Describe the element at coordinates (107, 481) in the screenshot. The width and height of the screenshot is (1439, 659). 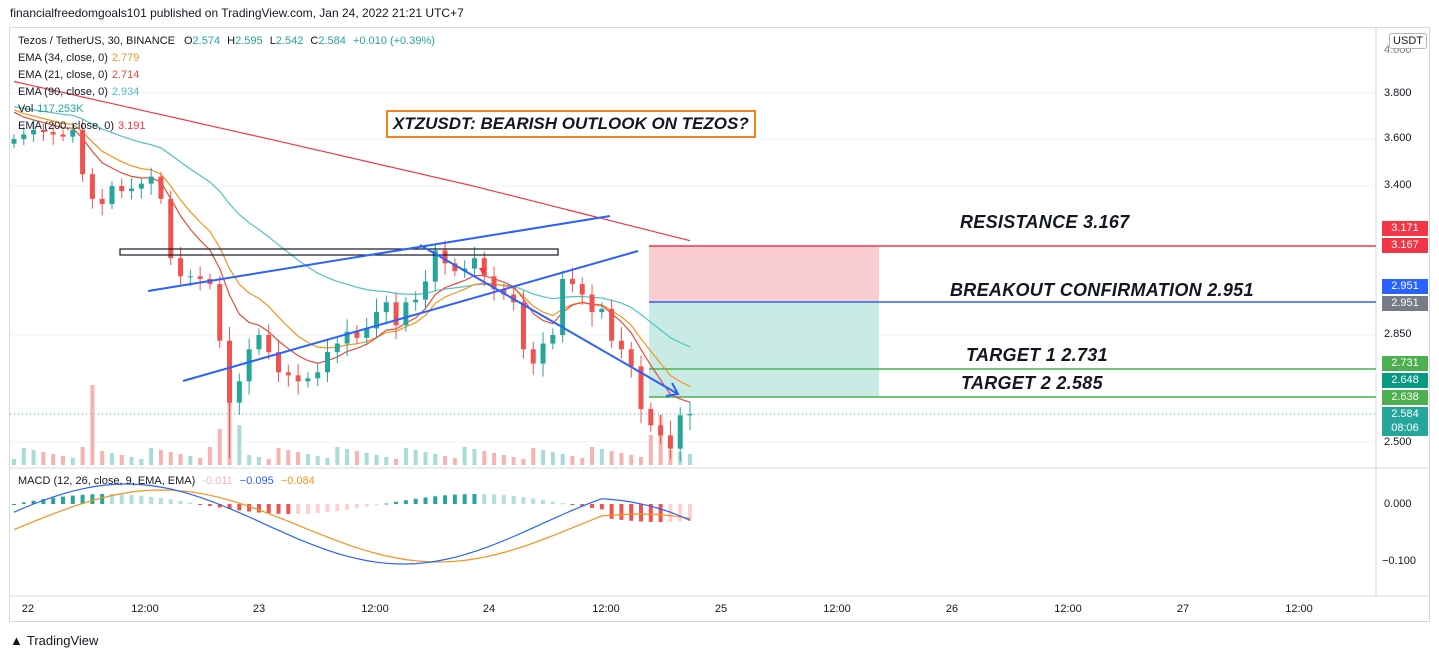
I see `macd-label: MACD (12, 26, close, 9, EMA, EMA)` at that location.